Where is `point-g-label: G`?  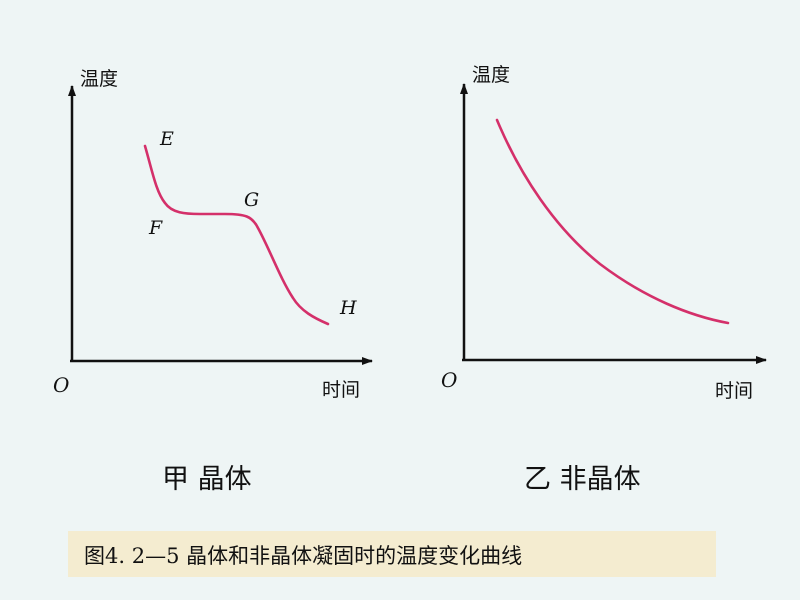 point-g-label: G is located at coordinates (251, 200).